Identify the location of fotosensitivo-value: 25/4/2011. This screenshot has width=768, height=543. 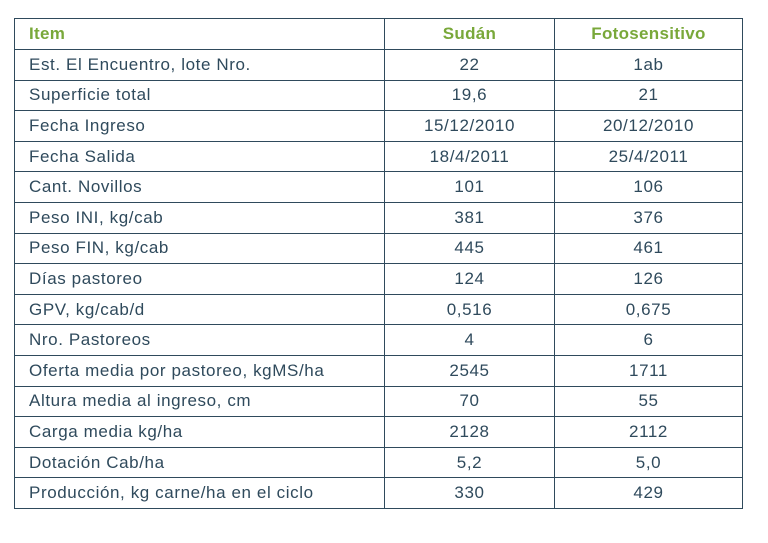
(648, 156).